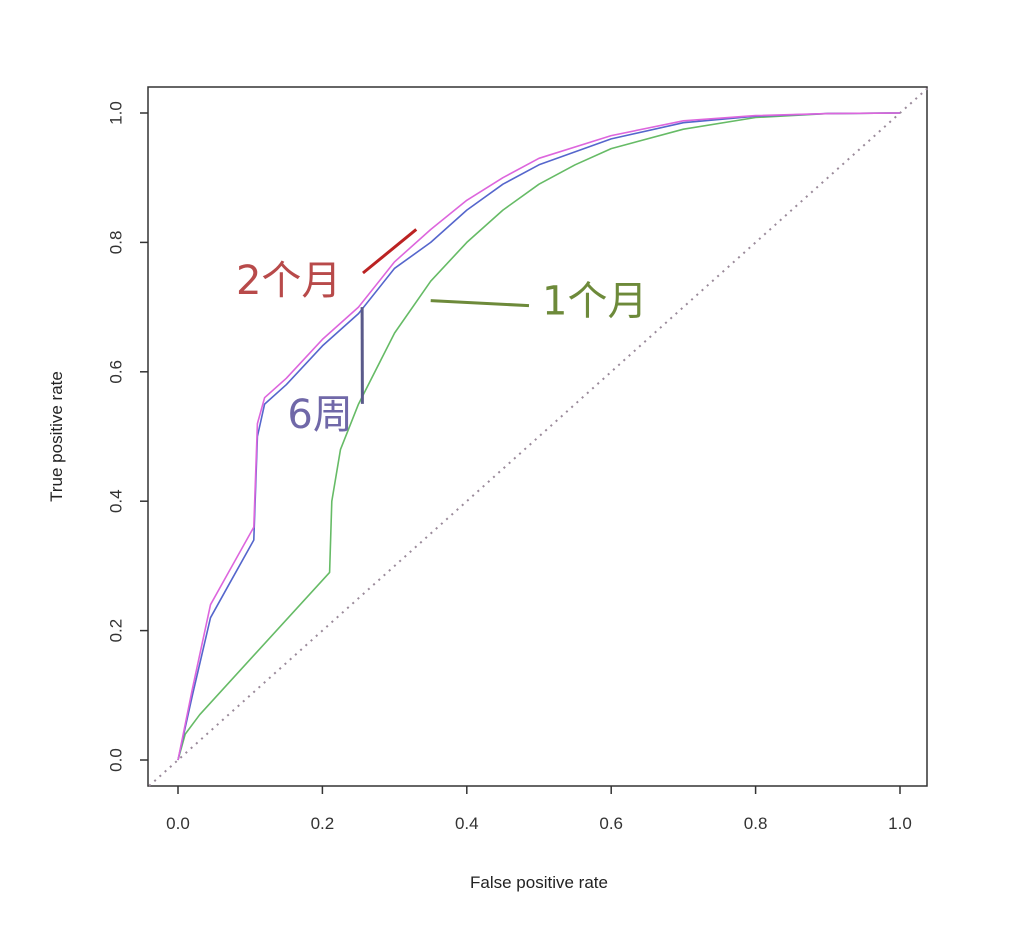  What do you see at coordinates (115, 243) in the screenshot?
I see `y-tick-label: 0.8` at bounding box center [115, 243].